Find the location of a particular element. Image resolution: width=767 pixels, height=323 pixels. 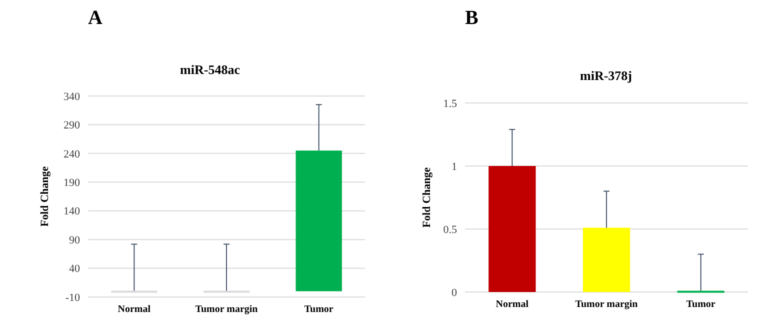

y-tick-label: 0 is located at coordinates (455, 292).